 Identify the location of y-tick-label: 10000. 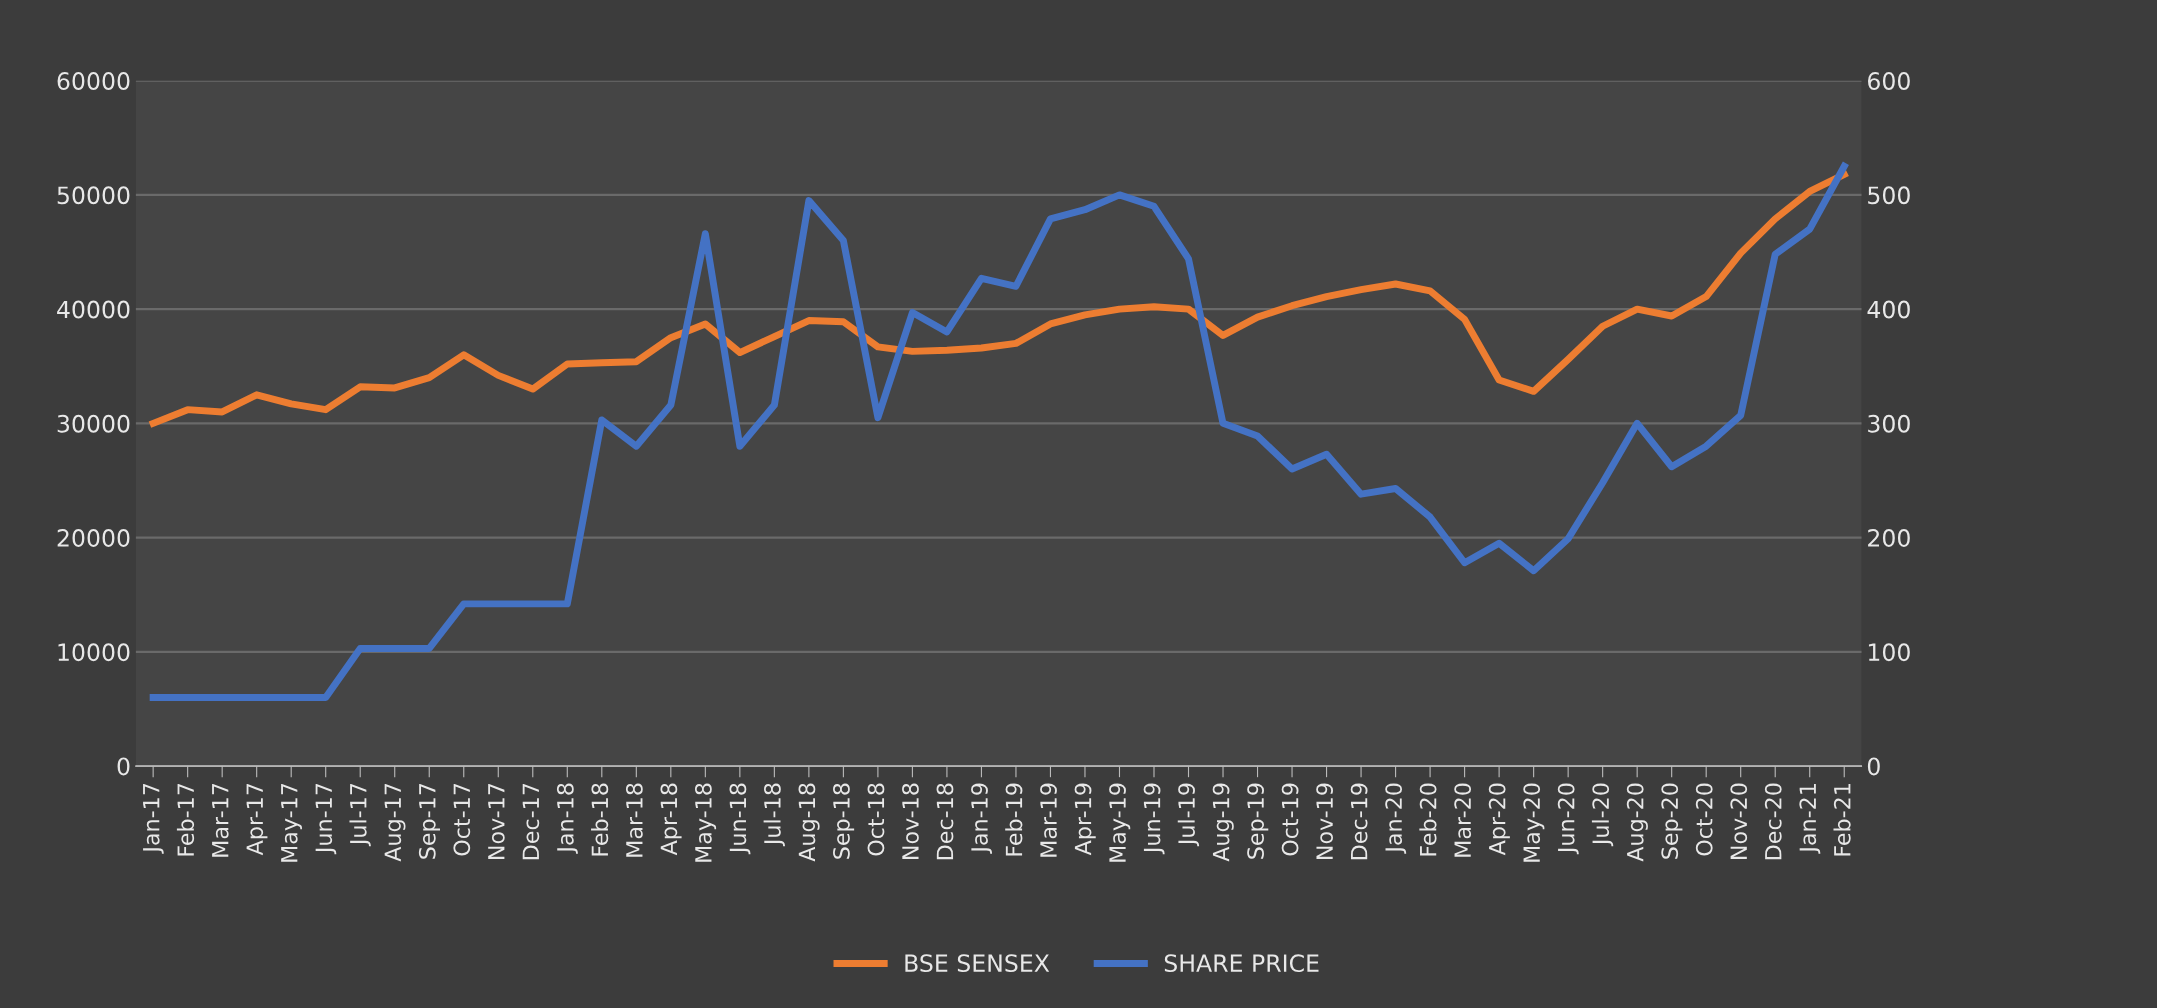
(94, 652).